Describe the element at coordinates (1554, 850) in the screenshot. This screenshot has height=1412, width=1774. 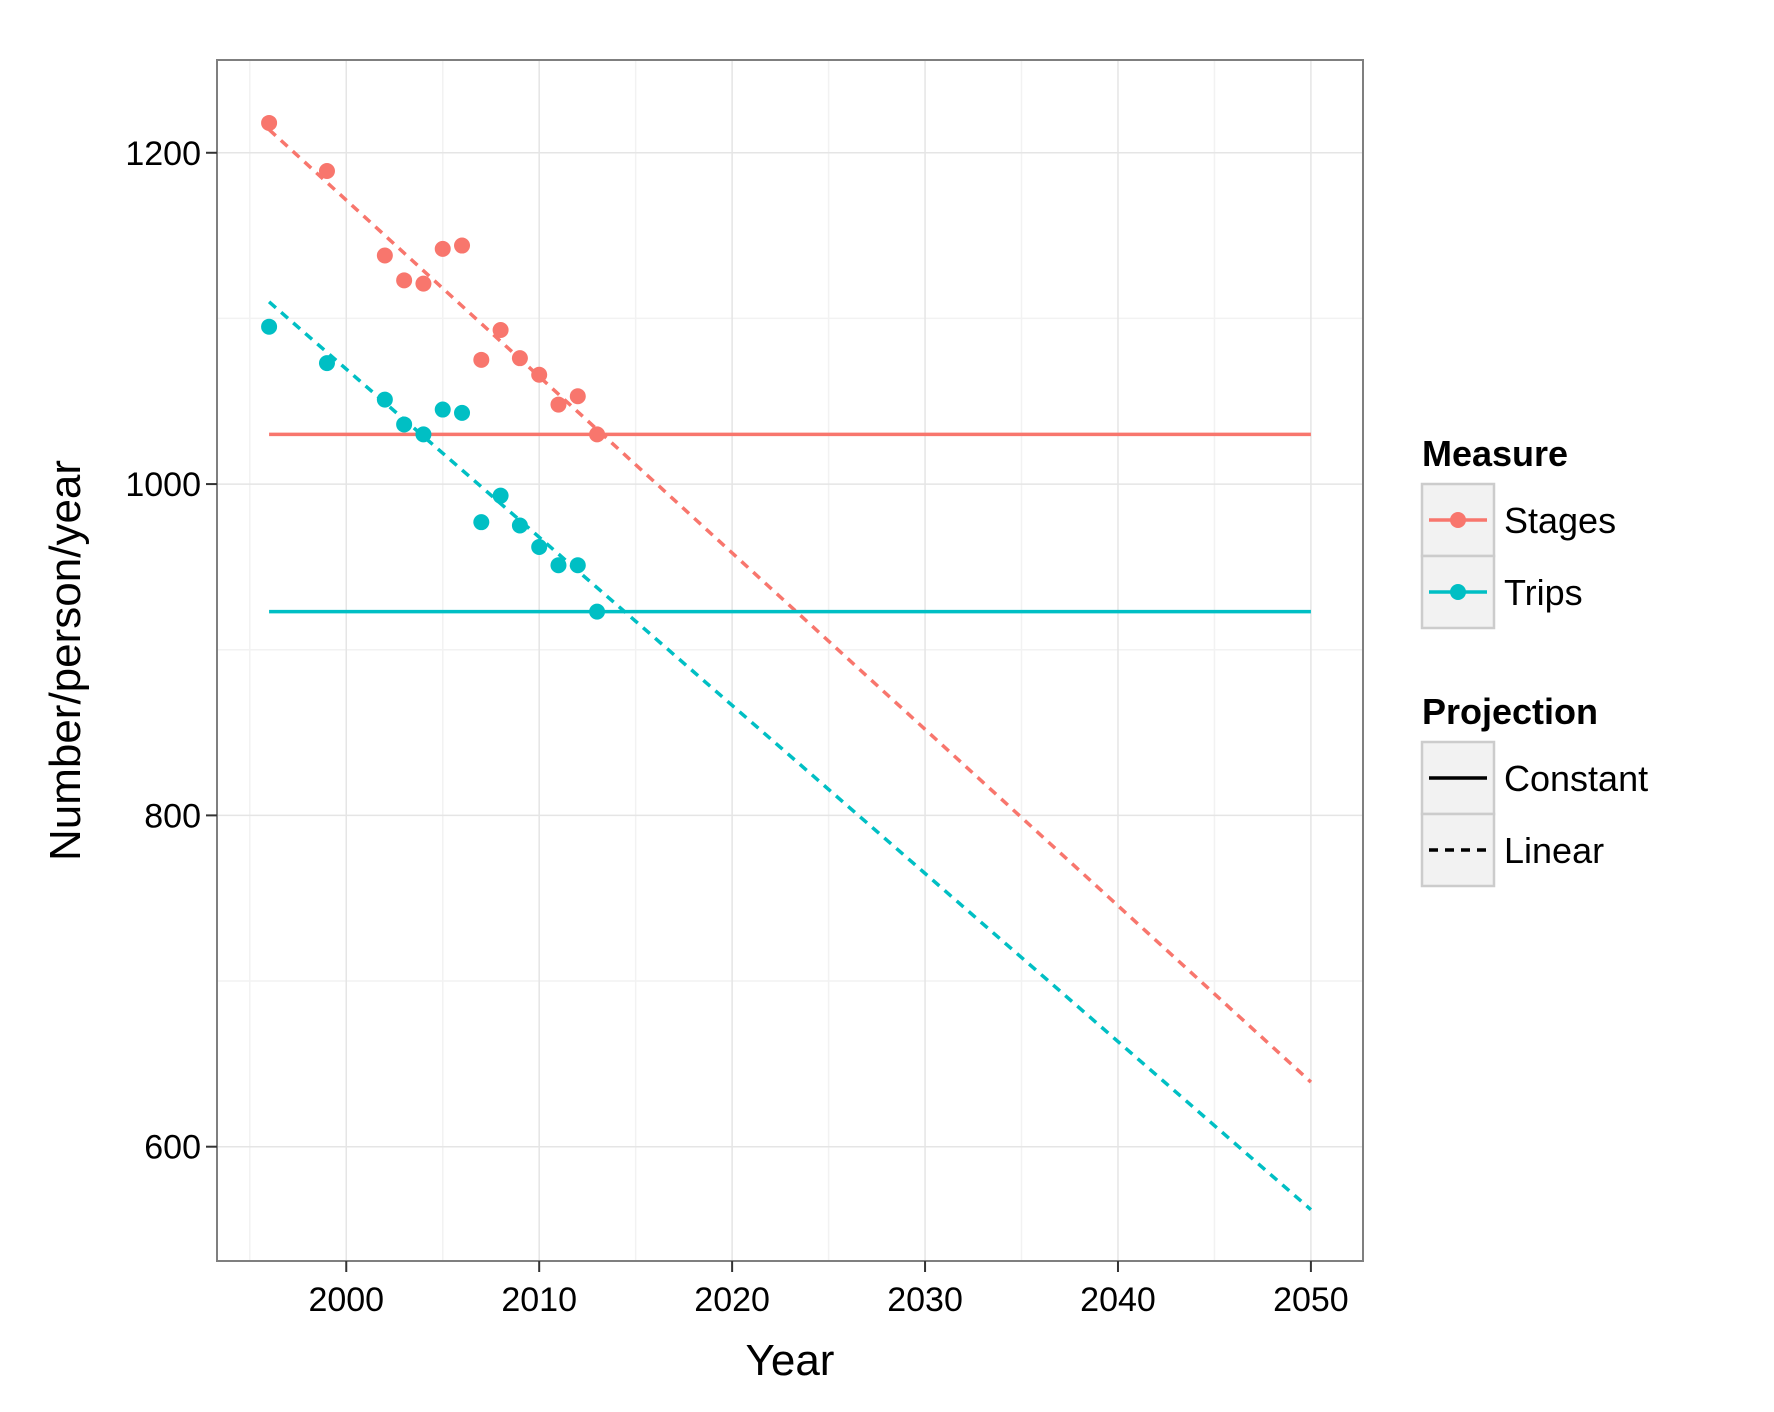
I see `linear-legend-label: Linear` at that location.